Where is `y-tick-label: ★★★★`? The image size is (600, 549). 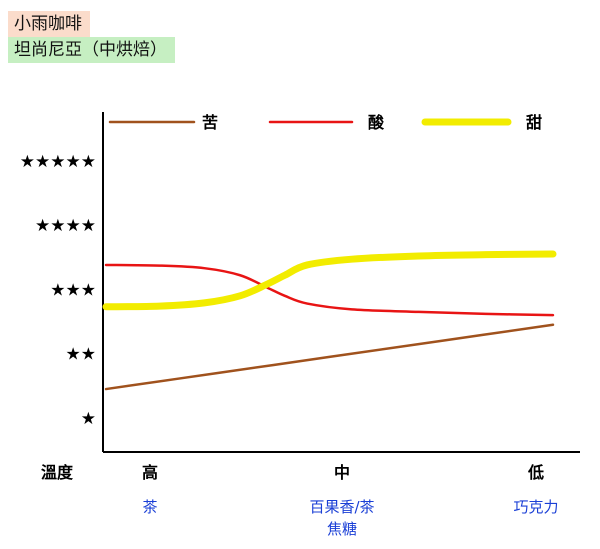 y-tick-label: ★★★★ is located at coordinates (65, 226).